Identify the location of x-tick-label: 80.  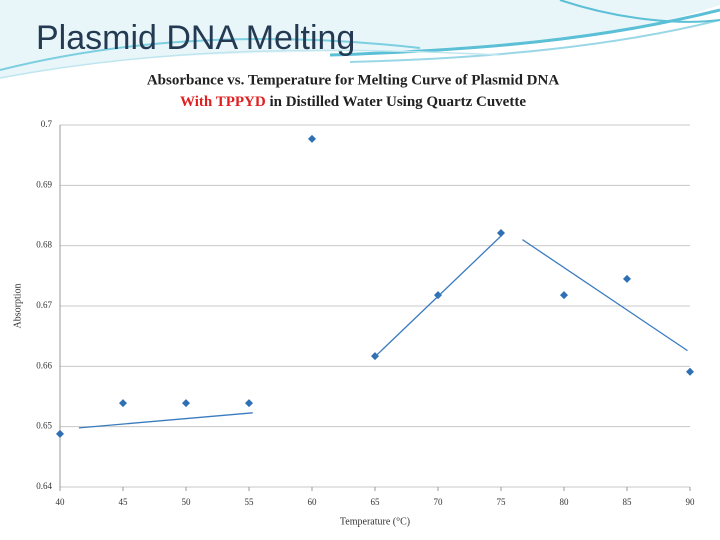
(565, 502).